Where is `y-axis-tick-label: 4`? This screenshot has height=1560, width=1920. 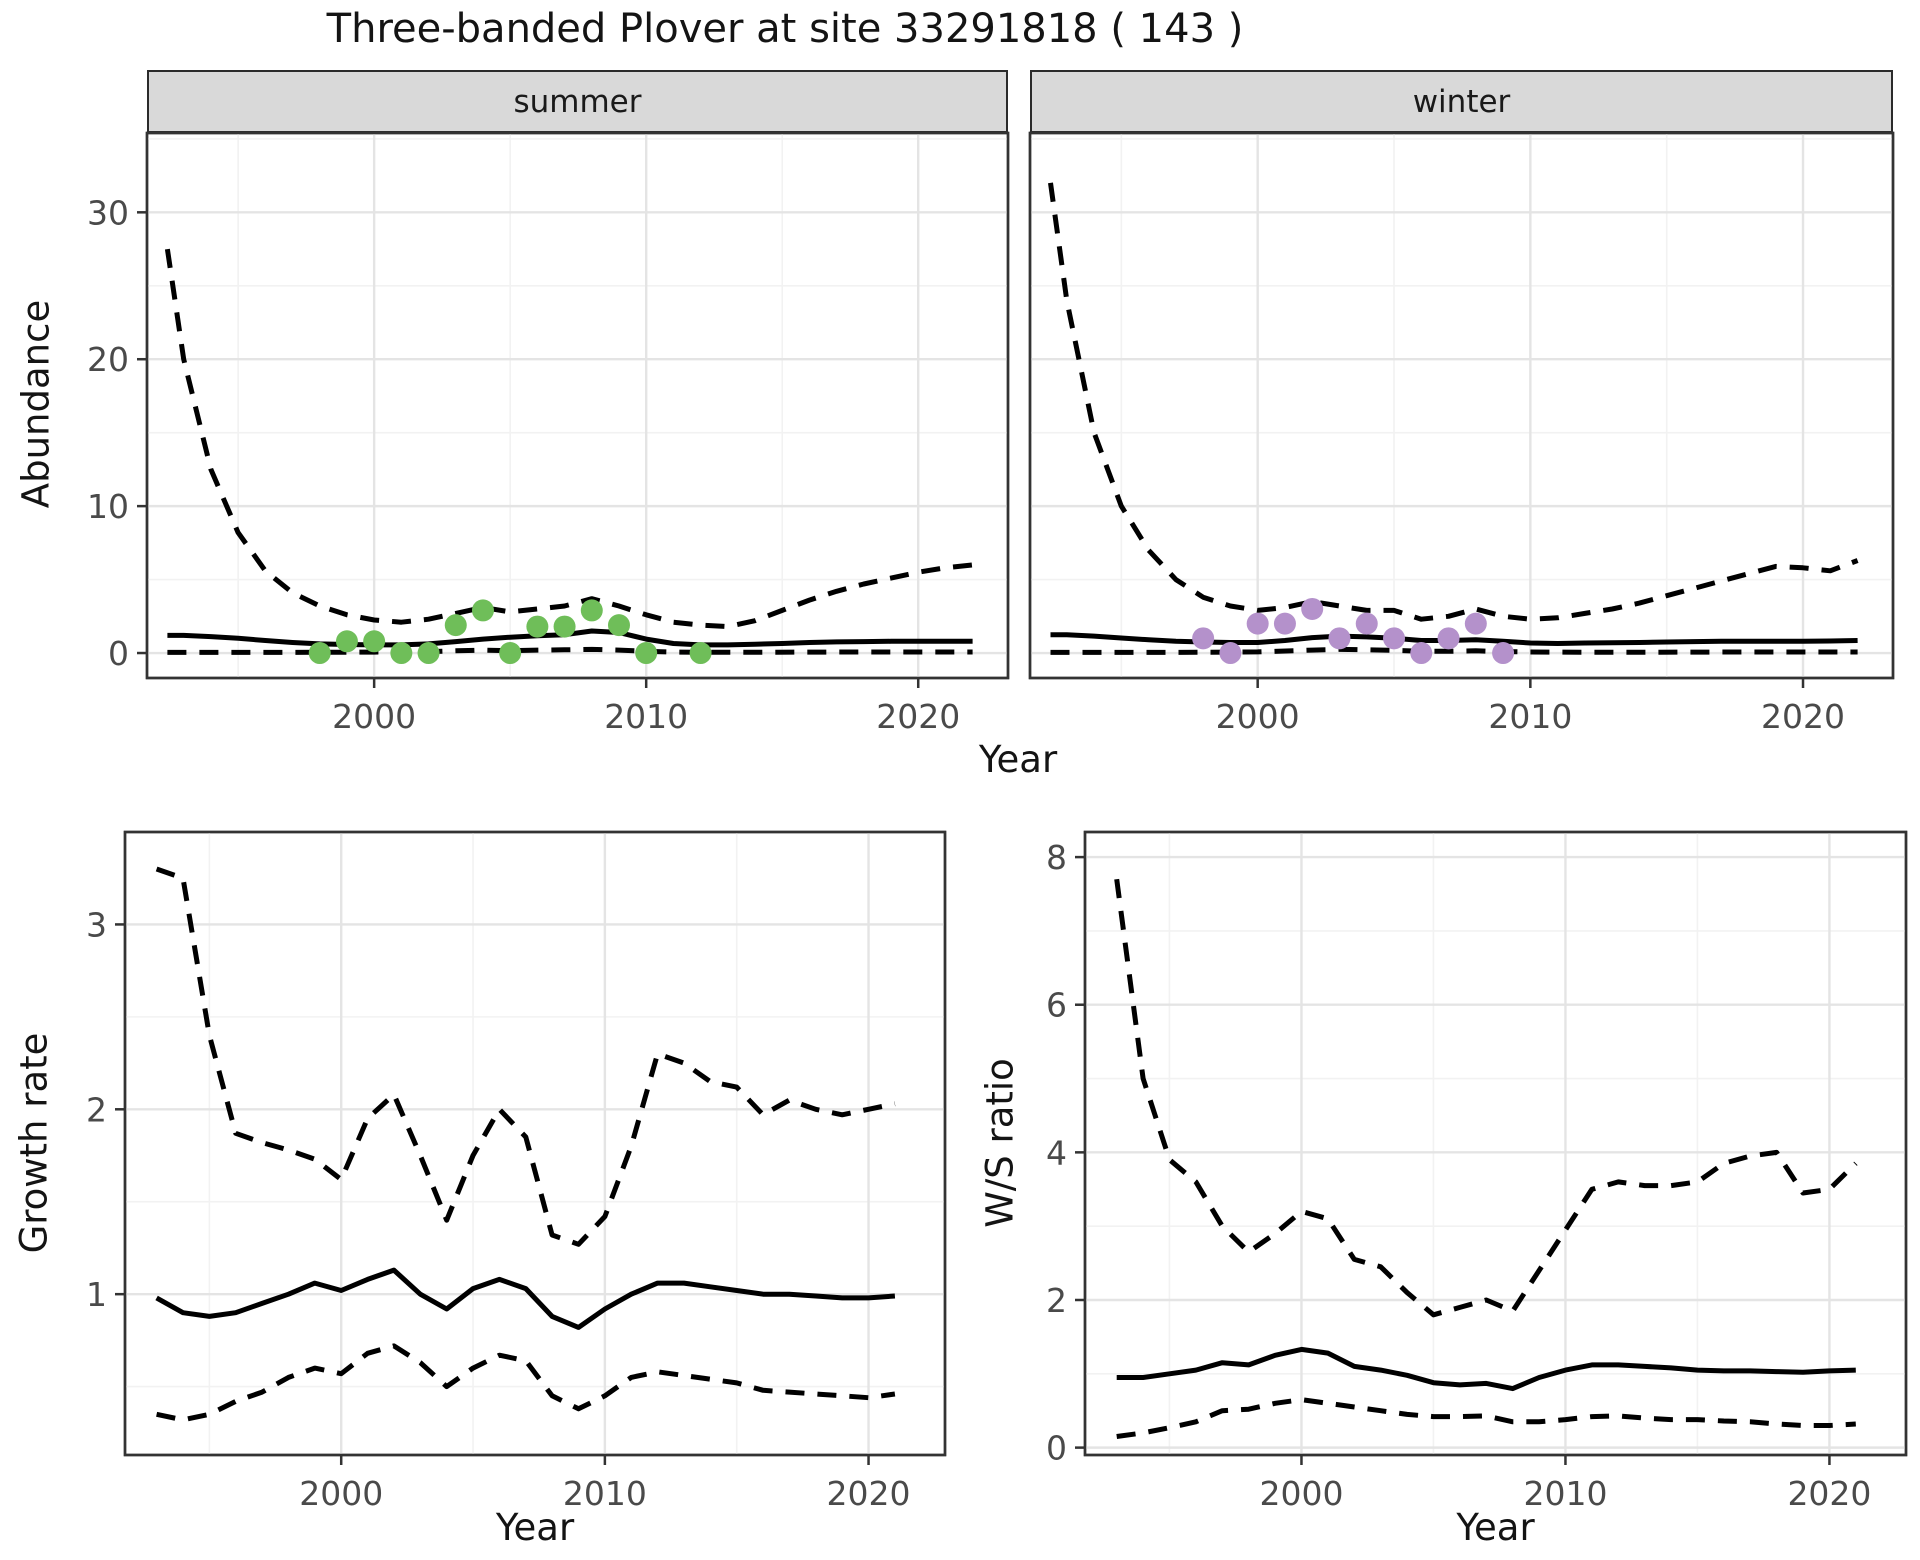
y-axis-tick-label: 4 is located at coordinates (1056, 1152).